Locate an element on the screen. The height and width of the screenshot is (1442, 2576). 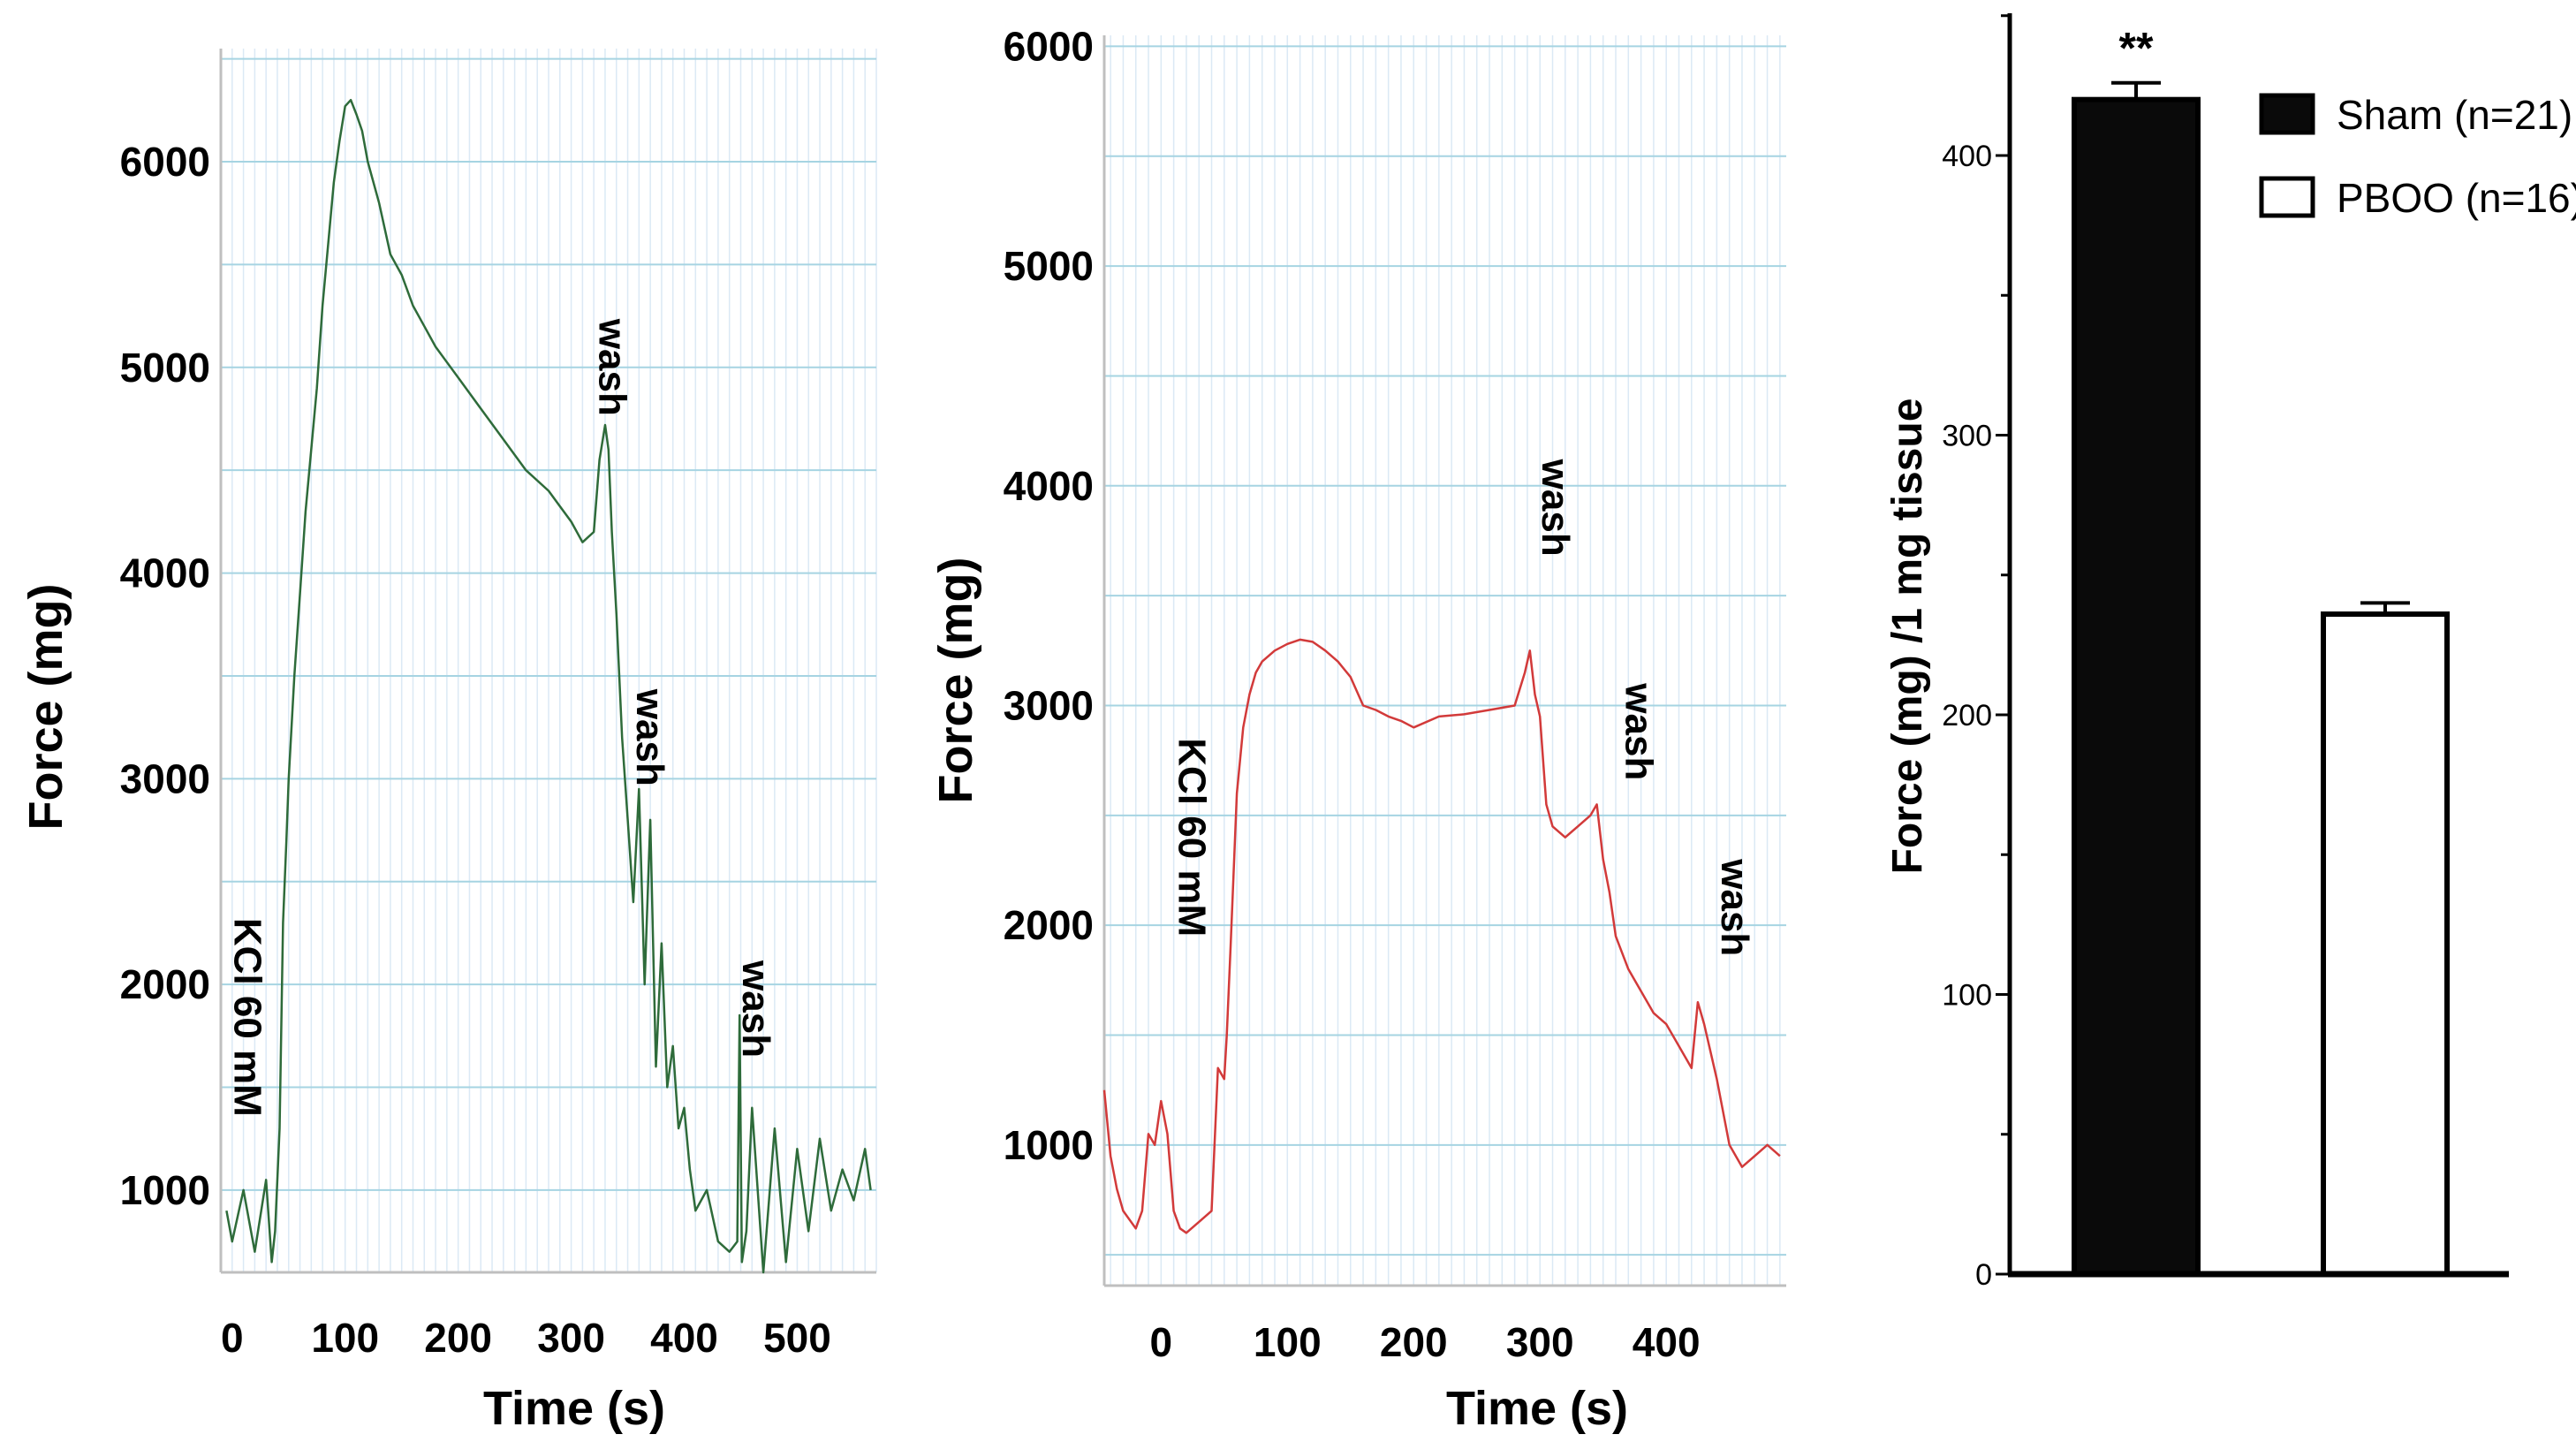
legend-label: PBOO (n=16) is located at coordinates (2457, 198).